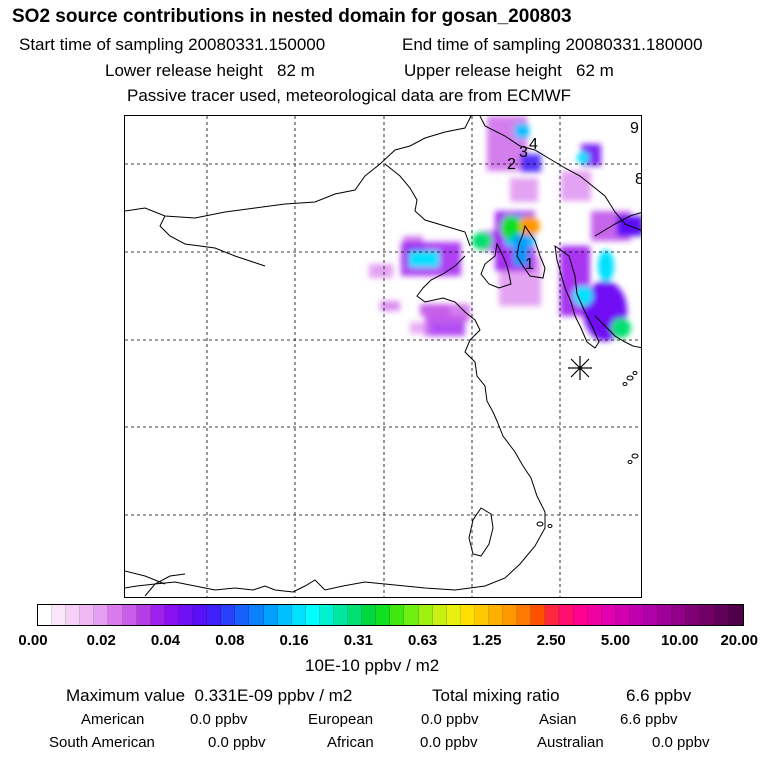  What do you see at coordinates (570, 742) in the screenshot?
I see `australian-label: Australian` at bounding box center [570, 742].